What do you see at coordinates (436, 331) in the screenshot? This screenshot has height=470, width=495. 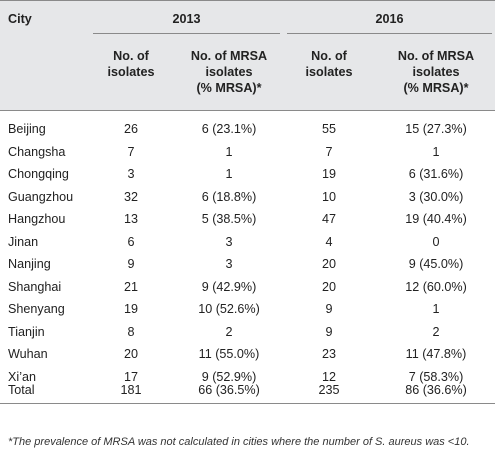 I see `cell-mrsa-2016: 2` at bounding box center [436, 331].